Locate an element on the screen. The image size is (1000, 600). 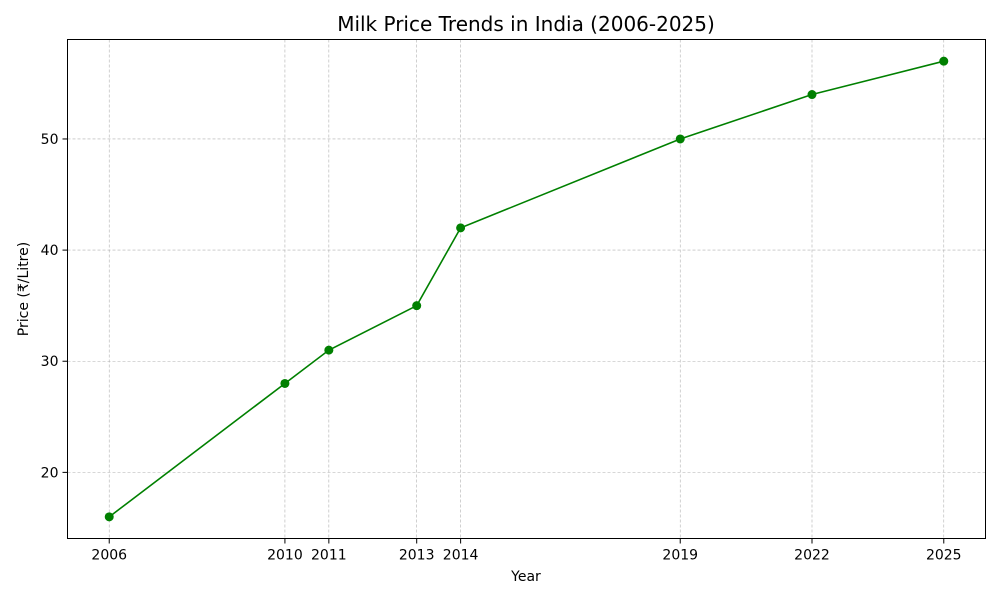
x-tick-label: 2010 is located at coordinates (285, 556).